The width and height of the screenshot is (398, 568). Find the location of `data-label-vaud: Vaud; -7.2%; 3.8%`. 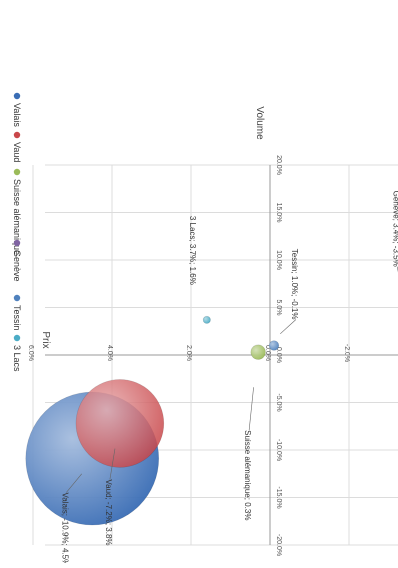

data-label-vaud: Vaud; -7.2%; 3.8% is located at coordinates (108, 512).